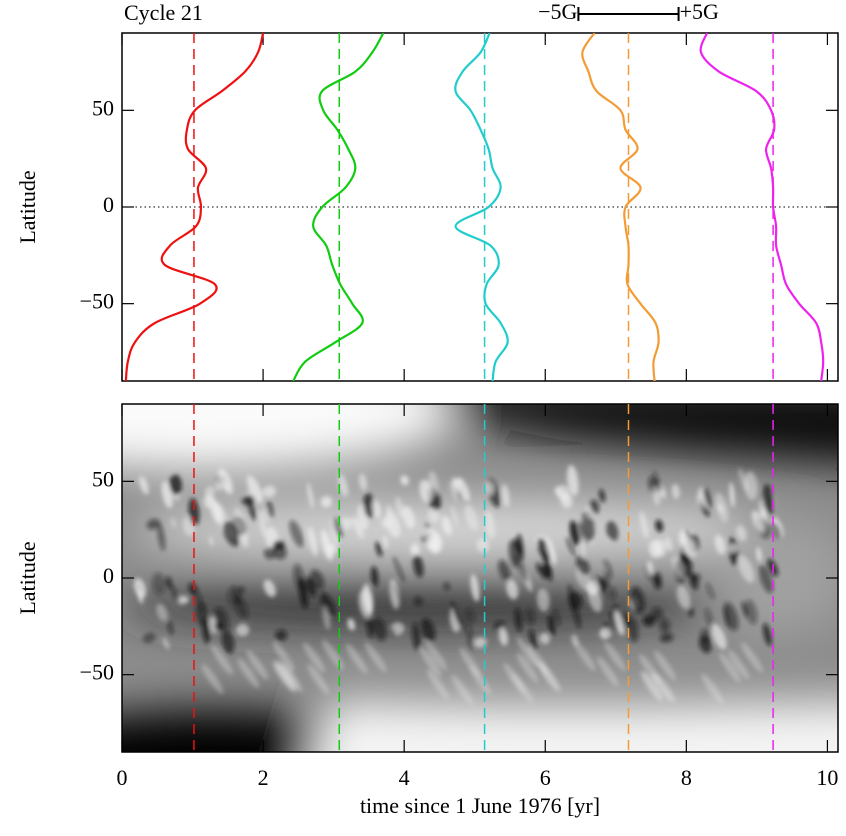 This screenshot has width=846, height=836. What do you see at coordinates (481, 207) in the screenshot?
I see `profile-line` at bounding box center [481, 207].